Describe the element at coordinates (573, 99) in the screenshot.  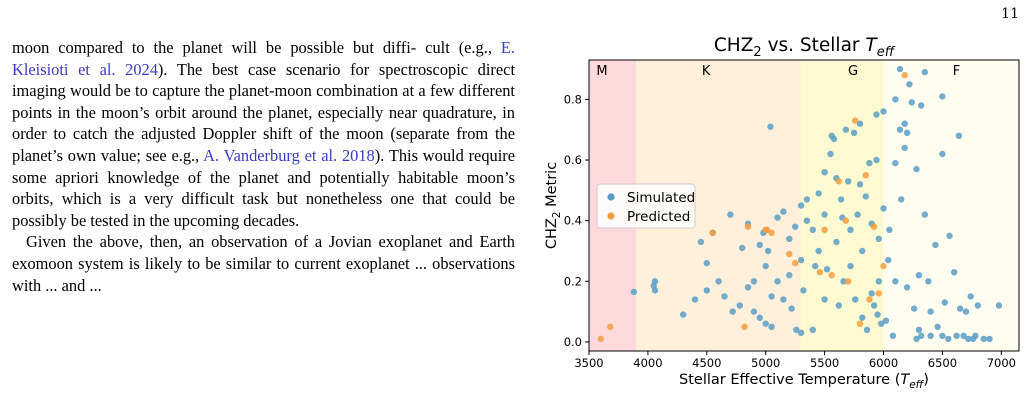
I see `y-tick-label: 0.8` at that location.